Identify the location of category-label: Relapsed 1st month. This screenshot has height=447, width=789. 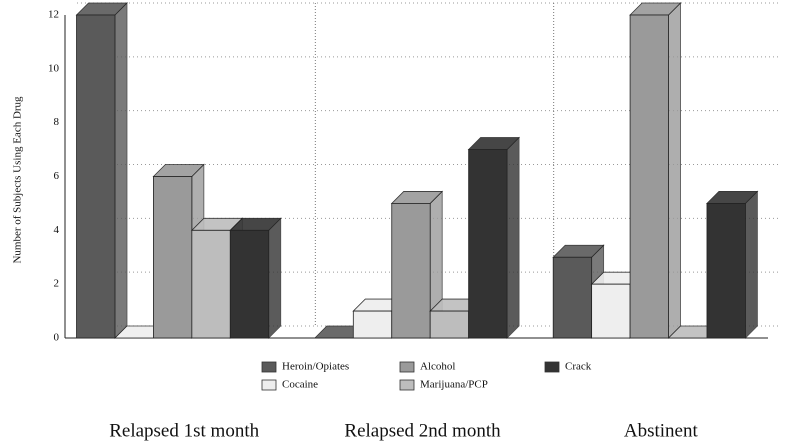
(184, 430).